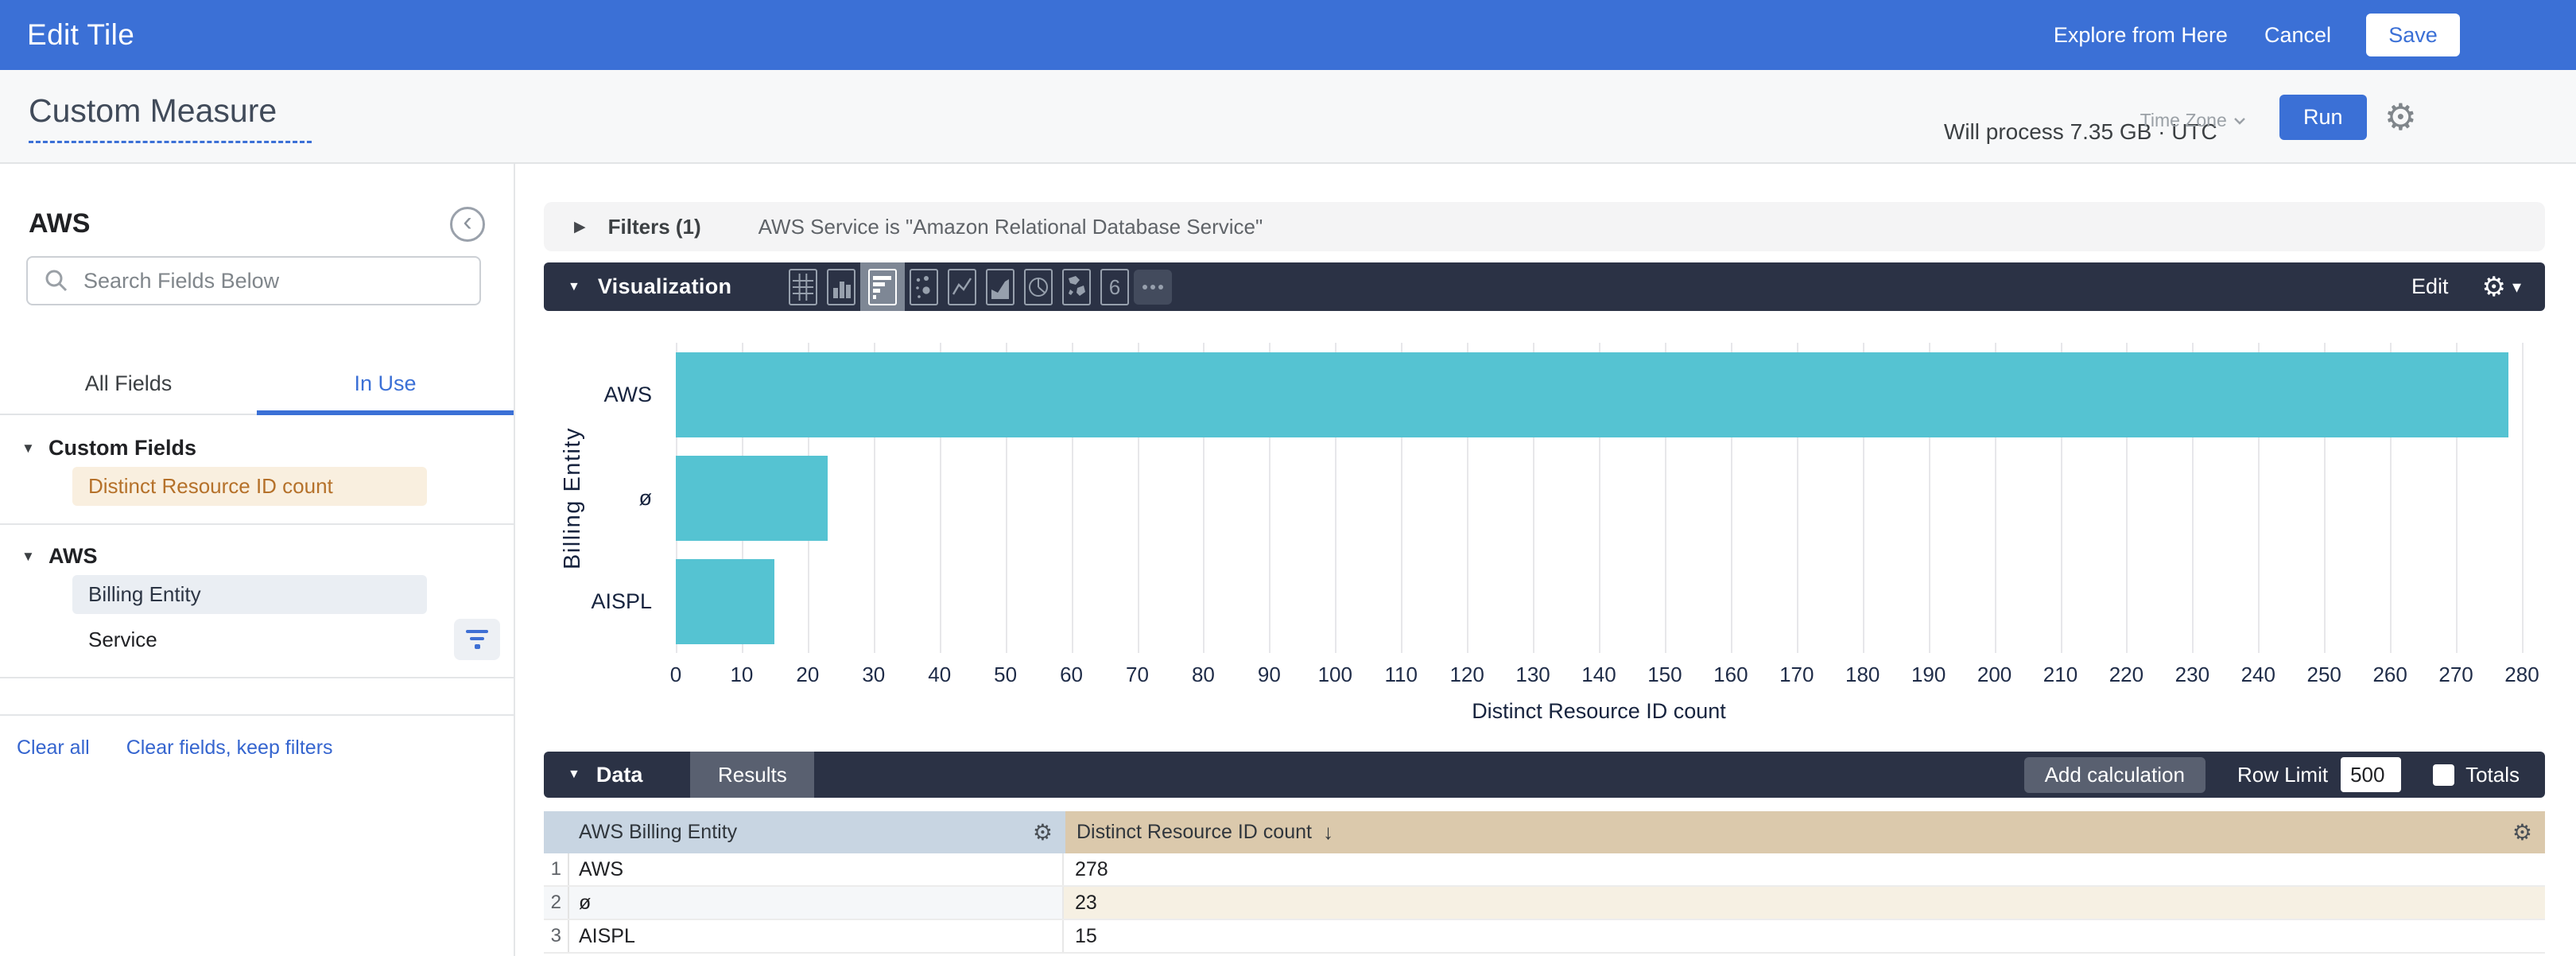 The image size is (2576, 956). What do you see at coordinates (257, 448) in the screenshot?
I see `section-header-custom-fields: ▼ Custom Fields` at bounding box center [257, 448].